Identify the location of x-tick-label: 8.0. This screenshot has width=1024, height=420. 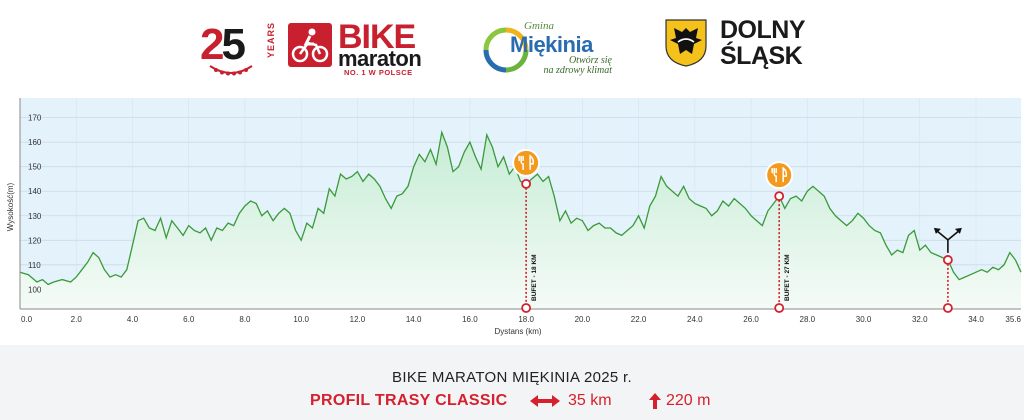
(245, 319).